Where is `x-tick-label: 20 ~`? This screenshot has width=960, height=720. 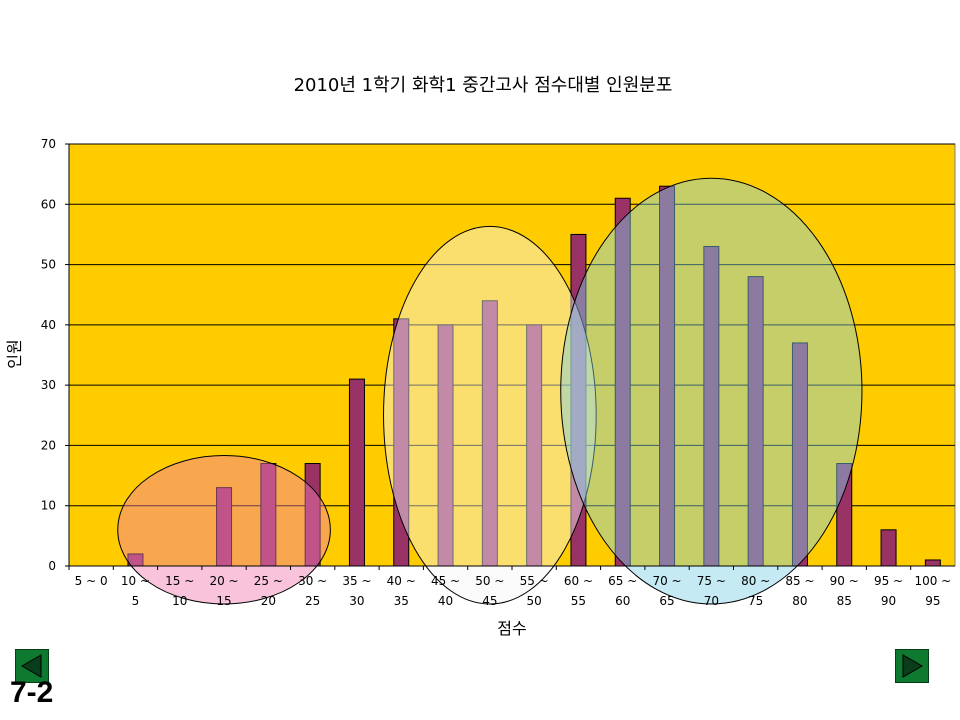 x-tick-label: 20 ~ is located at coordinates (223, 581).